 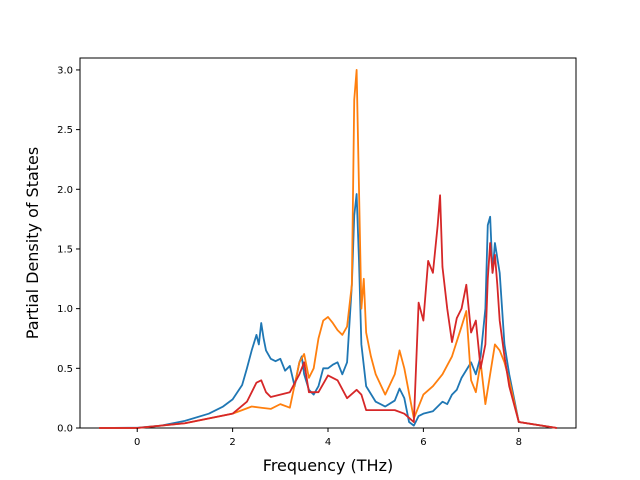 I want to click on x-tick-label: 2, so click(x=232, y=442).